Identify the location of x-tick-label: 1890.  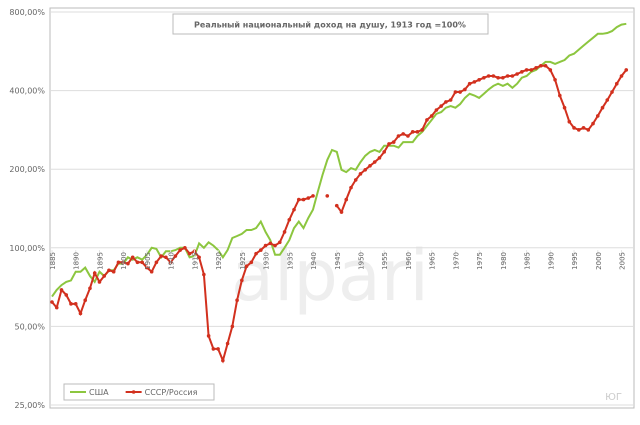
(77, 261).